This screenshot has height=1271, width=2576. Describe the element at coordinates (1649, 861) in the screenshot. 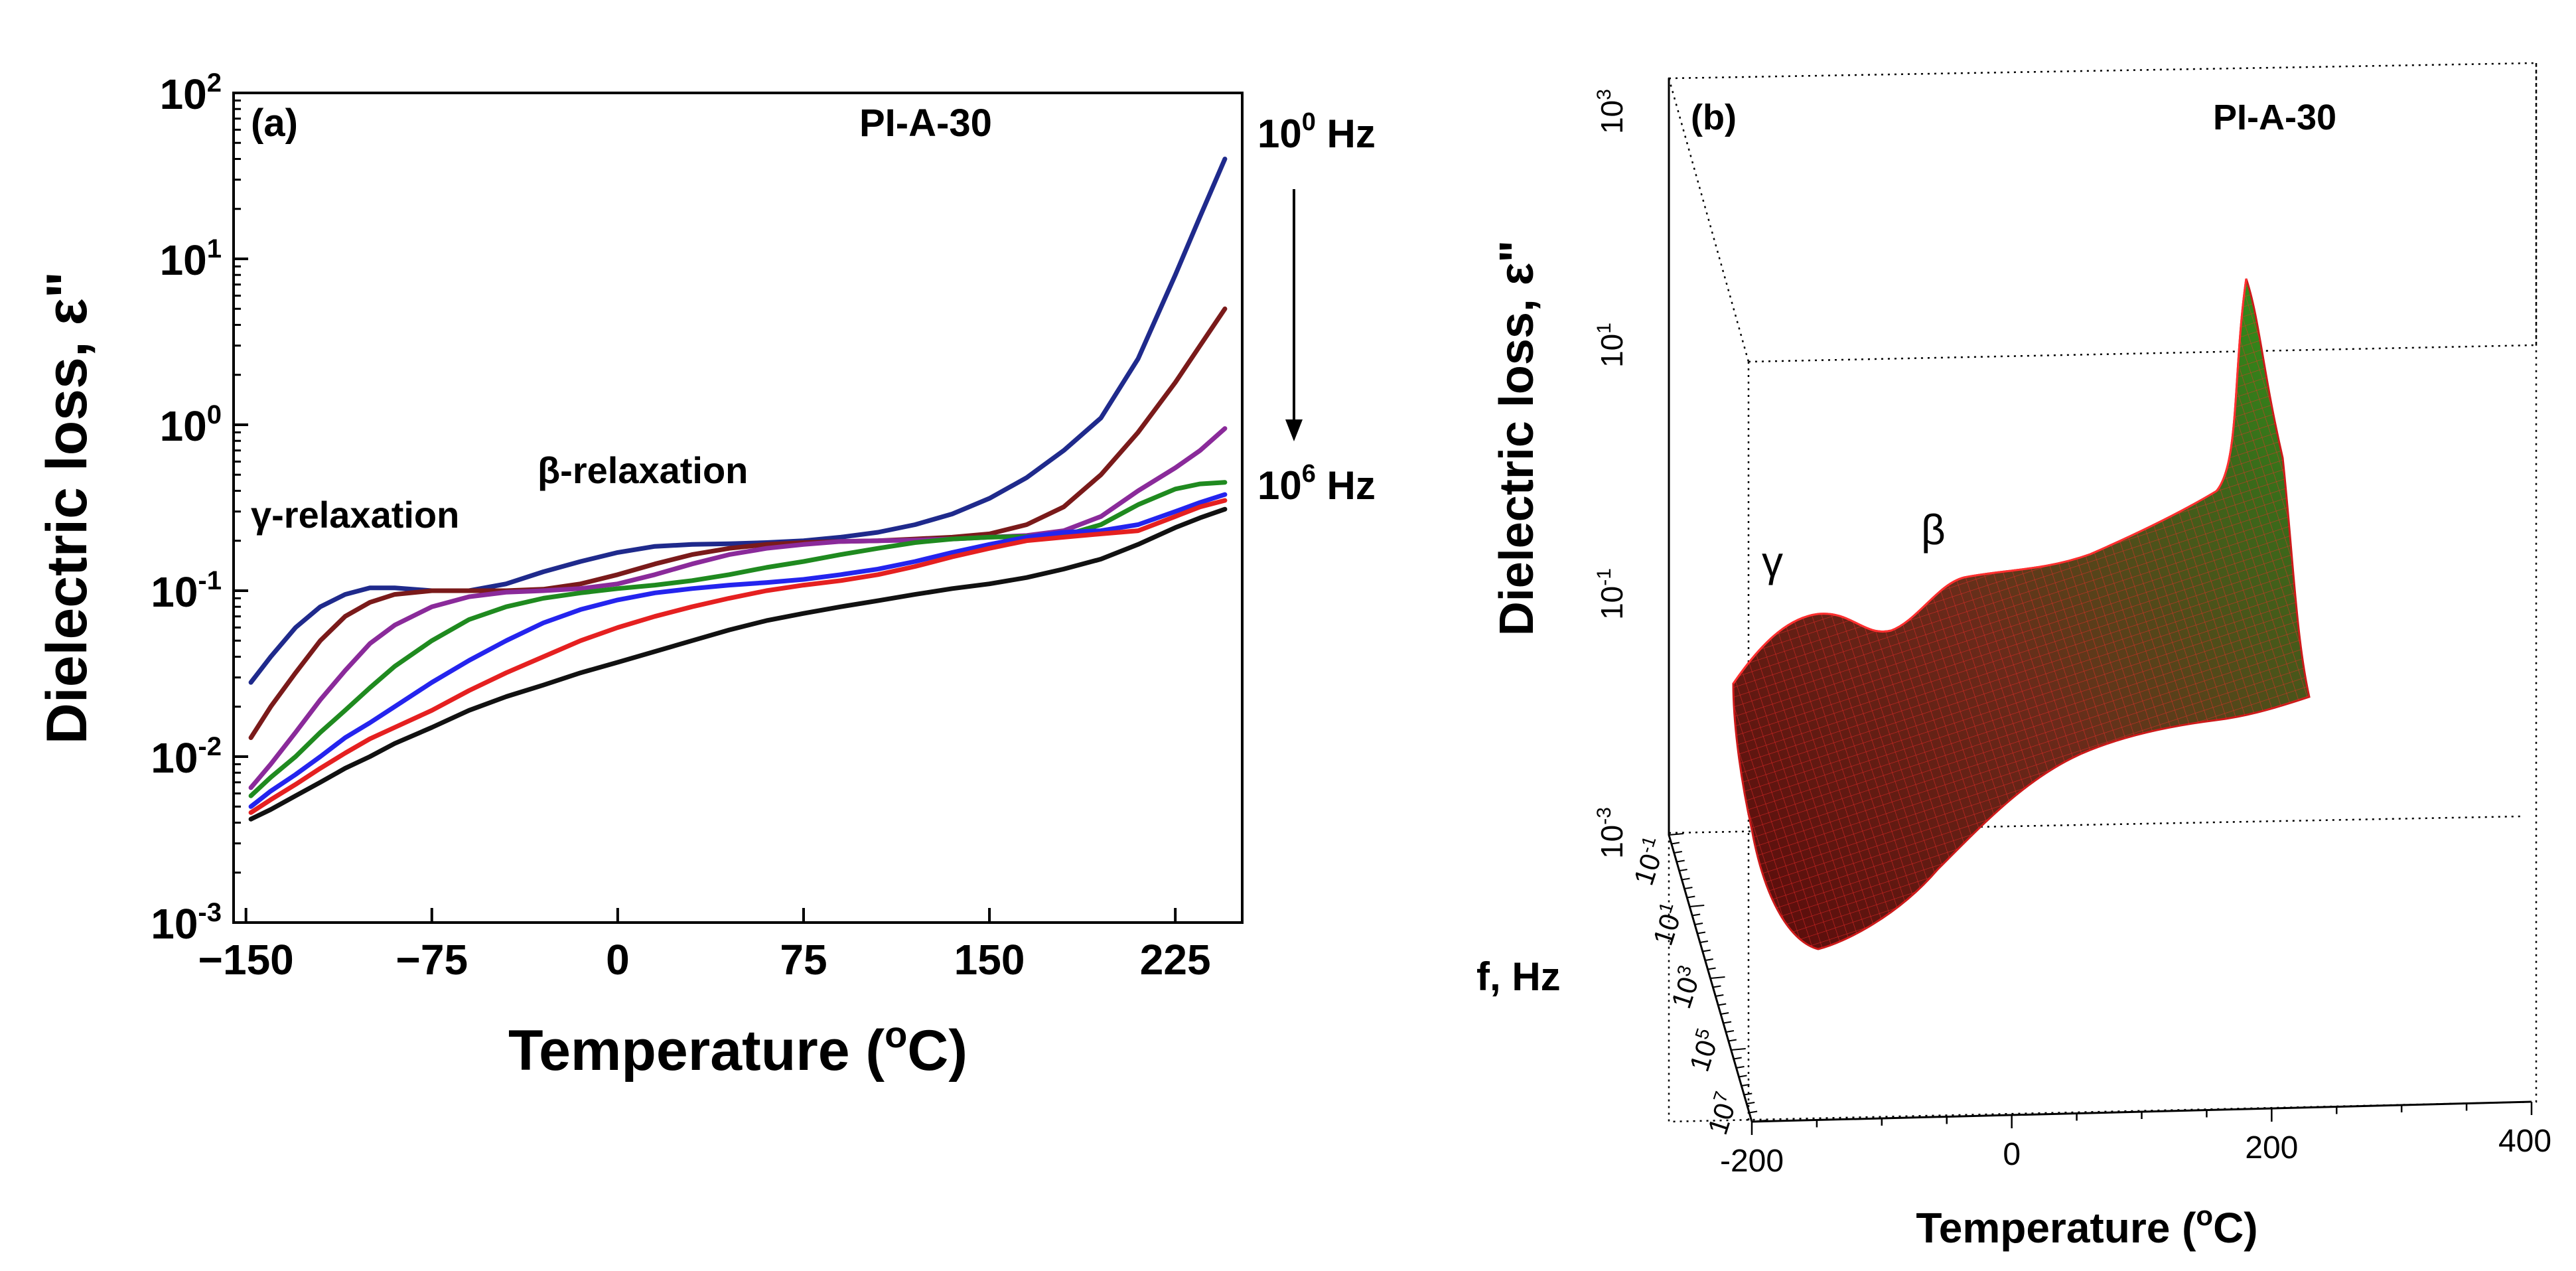

I see `f-tick-label-b: 10-1` at that location.